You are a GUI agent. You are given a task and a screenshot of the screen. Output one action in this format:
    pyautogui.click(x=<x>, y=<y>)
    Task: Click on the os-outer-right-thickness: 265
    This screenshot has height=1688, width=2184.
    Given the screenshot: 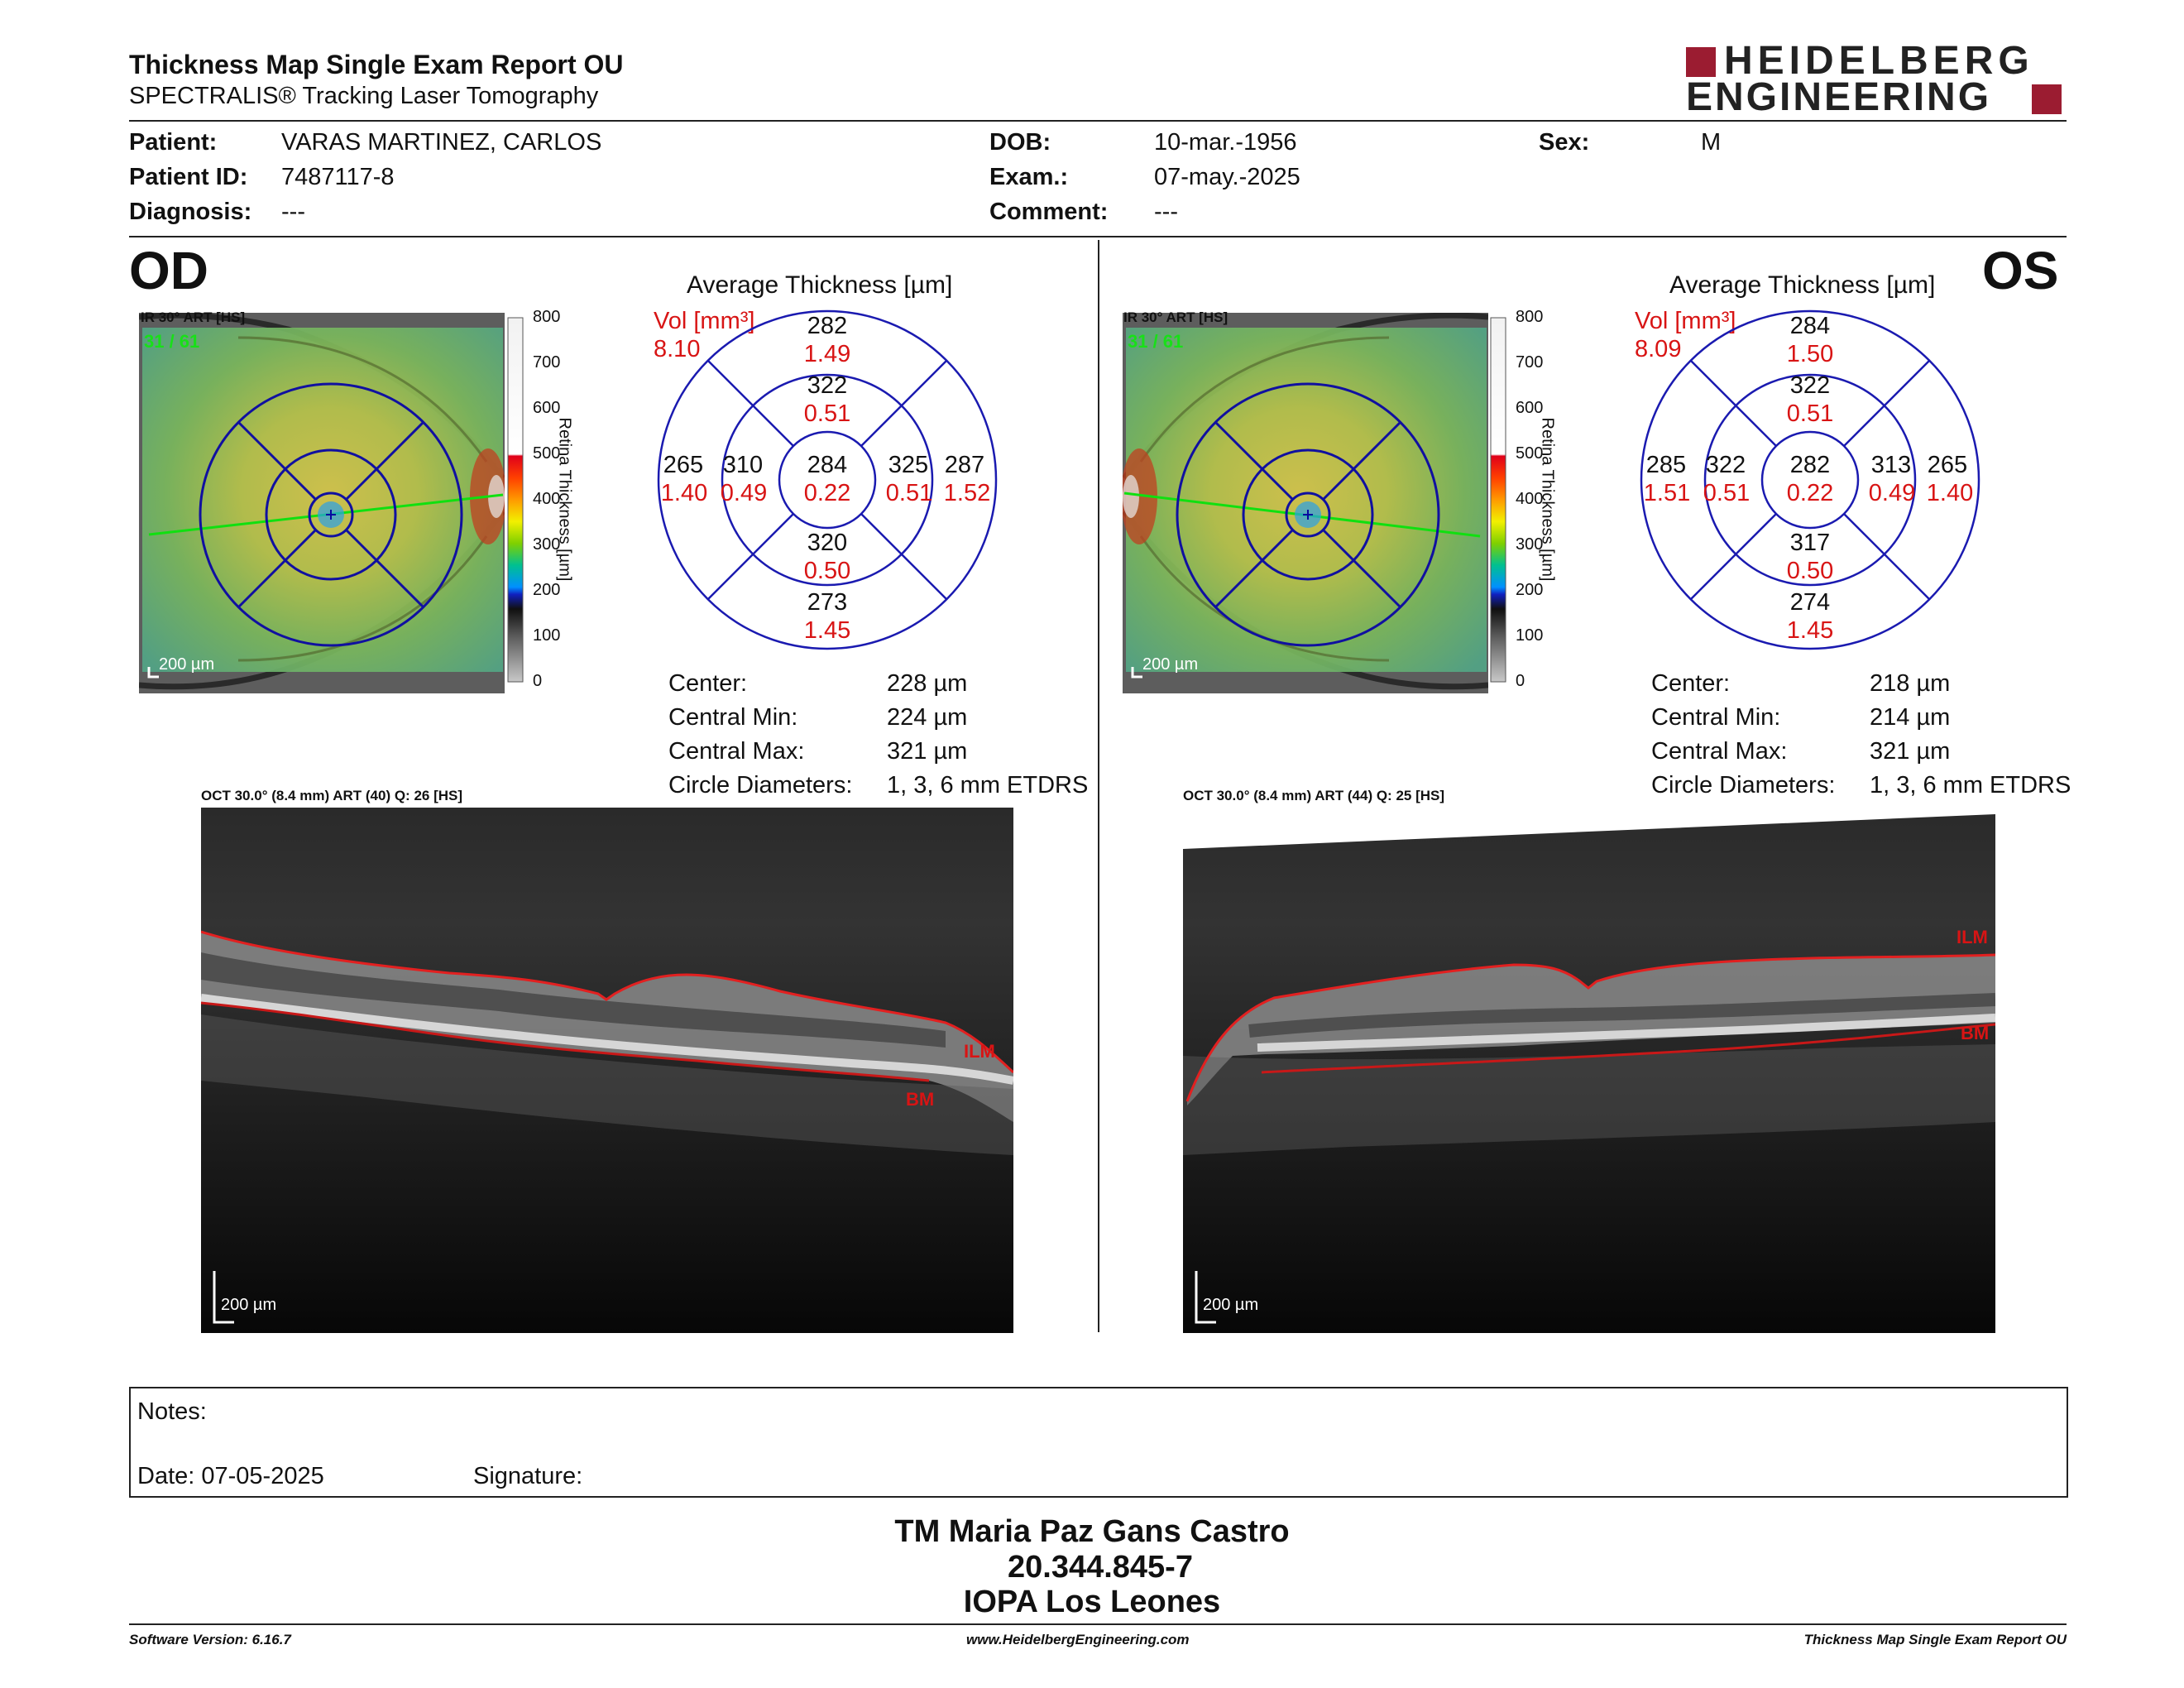 What is the action you would take?
    pyautogui.click(x=1947, y=465)
    